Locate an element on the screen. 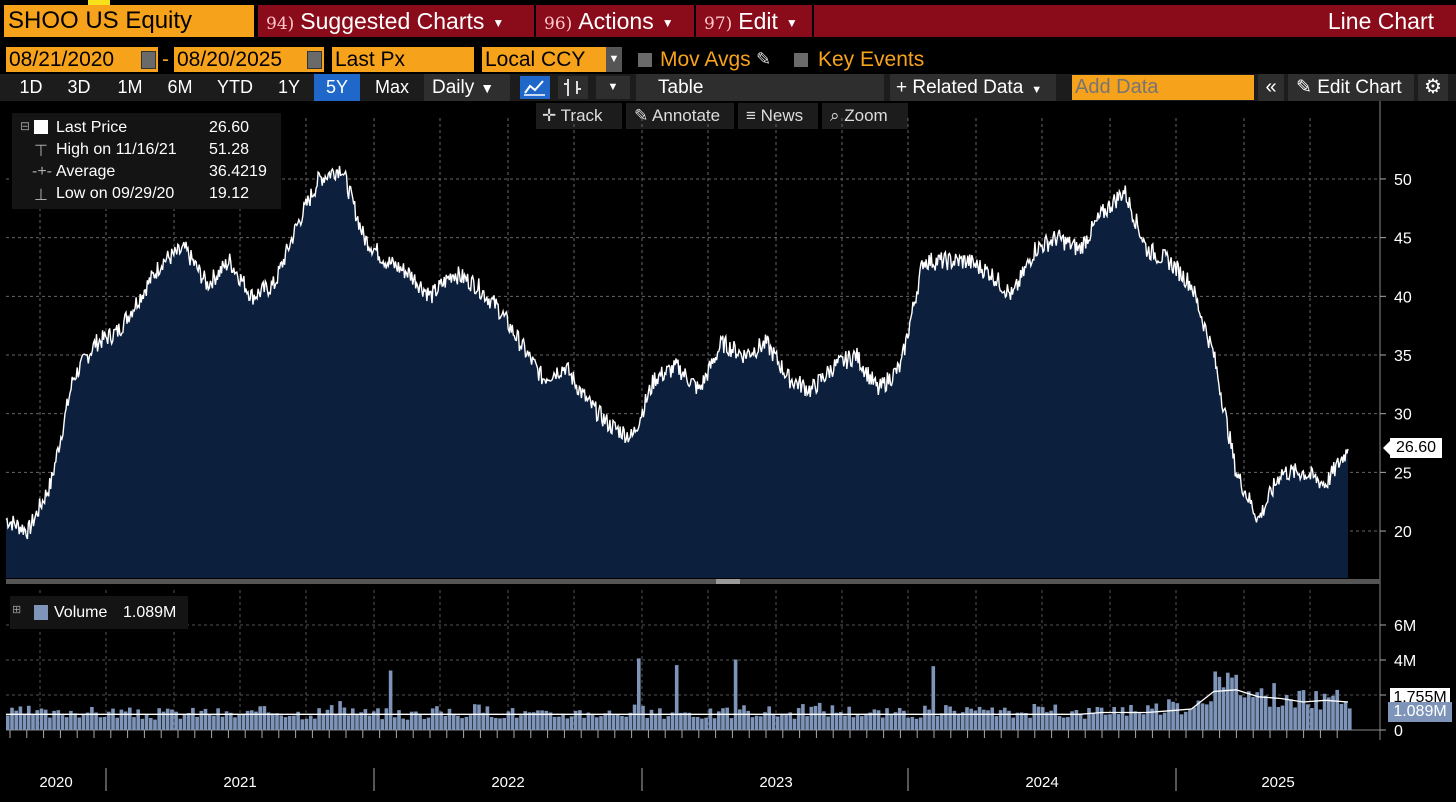 This screenshot has width=1456, height=802. price-tick-label: 35 is located at coordinates (1403, 356).